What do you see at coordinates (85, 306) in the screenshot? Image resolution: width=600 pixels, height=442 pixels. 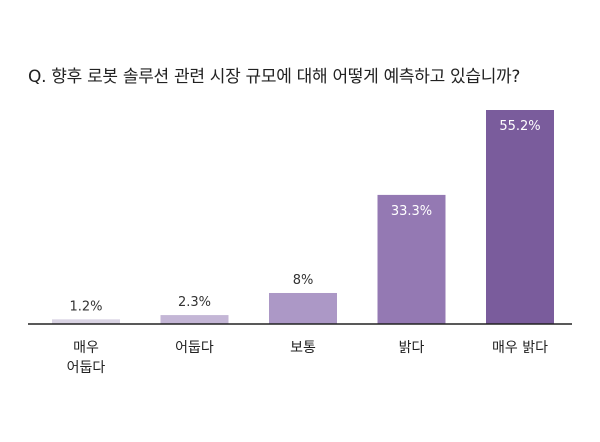 I see `data-label-1: 1.2%` at bounding box center [85, 306].